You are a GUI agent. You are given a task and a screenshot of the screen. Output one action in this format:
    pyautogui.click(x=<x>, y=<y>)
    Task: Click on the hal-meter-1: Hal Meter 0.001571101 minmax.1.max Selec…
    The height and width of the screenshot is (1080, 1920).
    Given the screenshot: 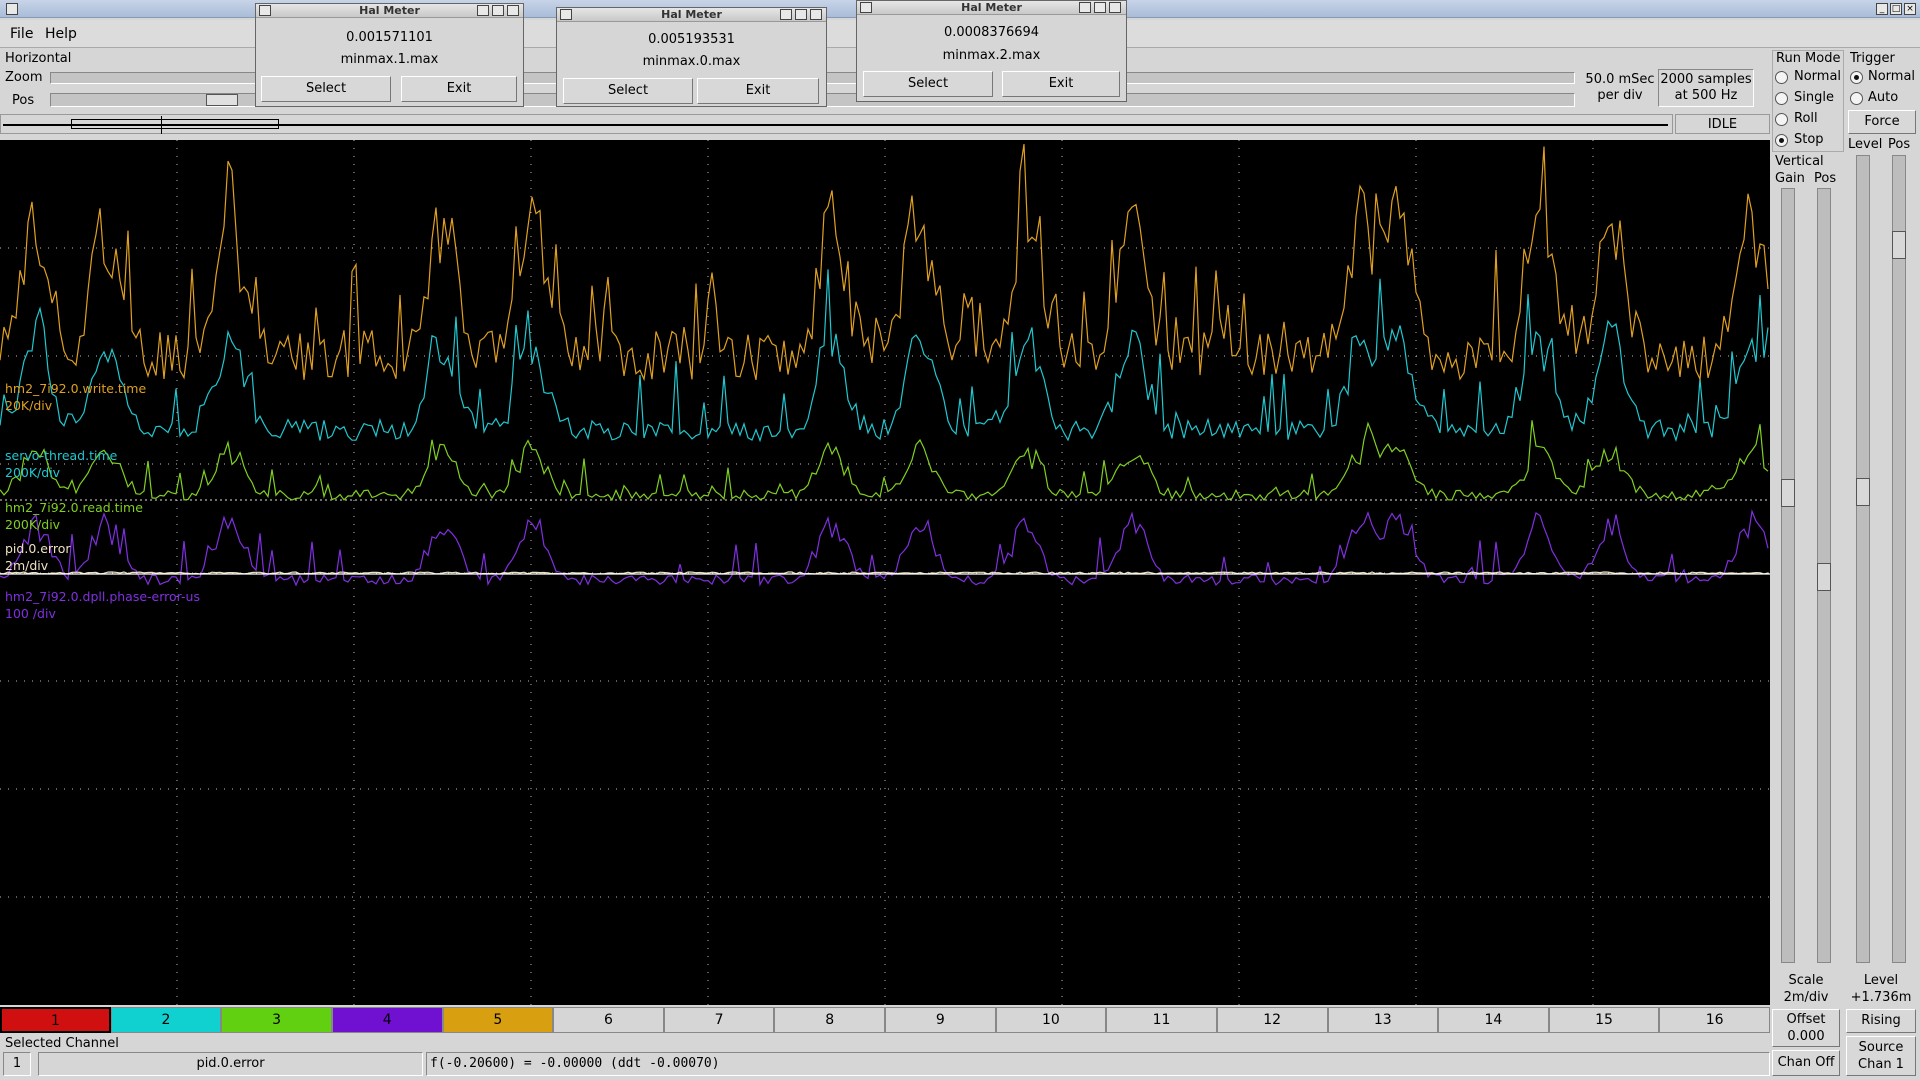 What is the action you would take?
    pyautogui.click(x=389, y=55)
    